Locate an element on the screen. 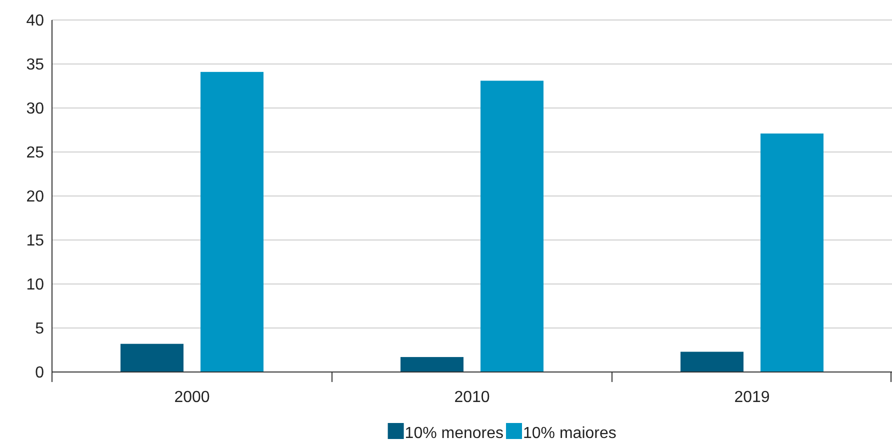  y-tick-label: 40 is located at coordinates (35, 21).